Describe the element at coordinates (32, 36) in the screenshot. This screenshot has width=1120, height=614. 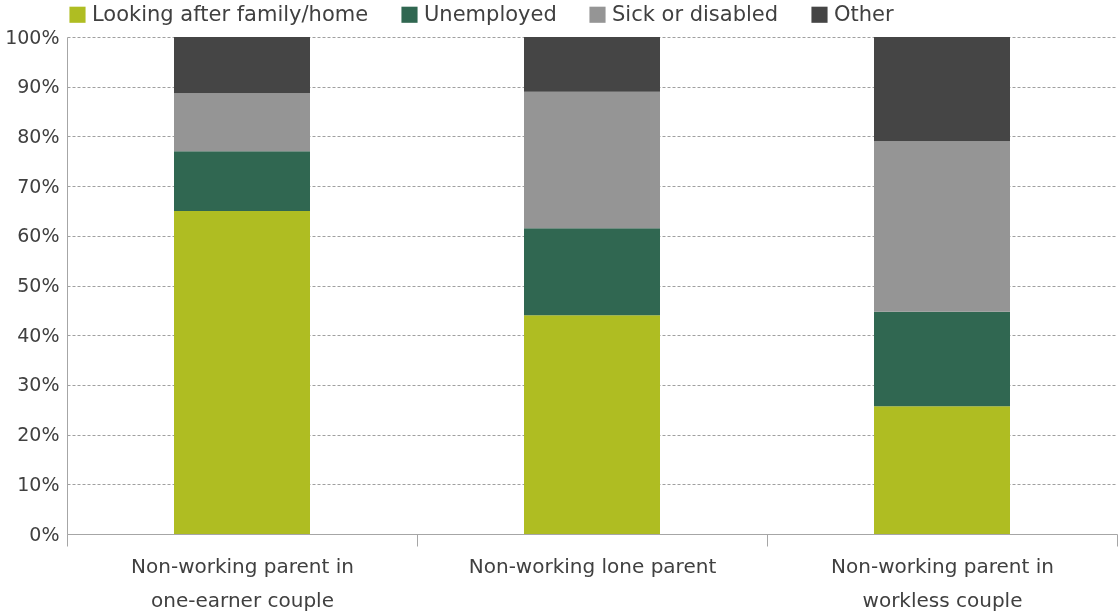
I see `y-tick-label: 100%` at that location.